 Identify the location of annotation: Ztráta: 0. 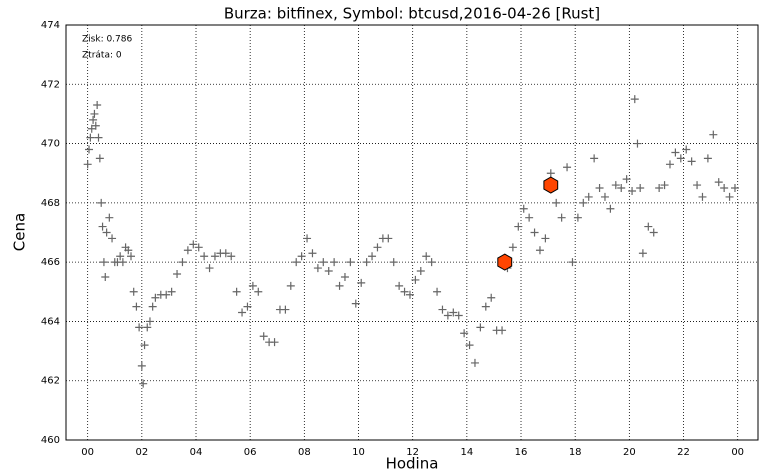
(102, 56).